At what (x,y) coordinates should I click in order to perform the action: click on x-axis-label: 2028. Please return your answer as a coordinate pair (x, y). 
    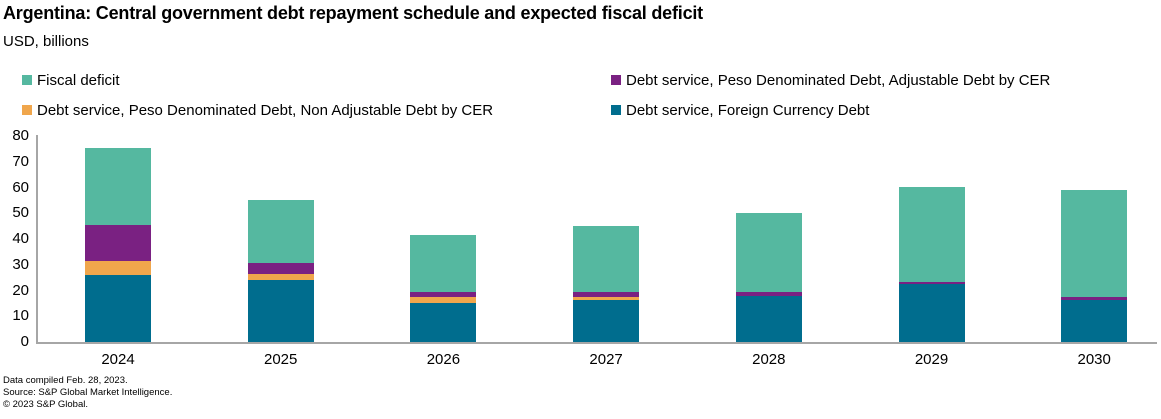
    Looking at the image, I should click on (769, 359).